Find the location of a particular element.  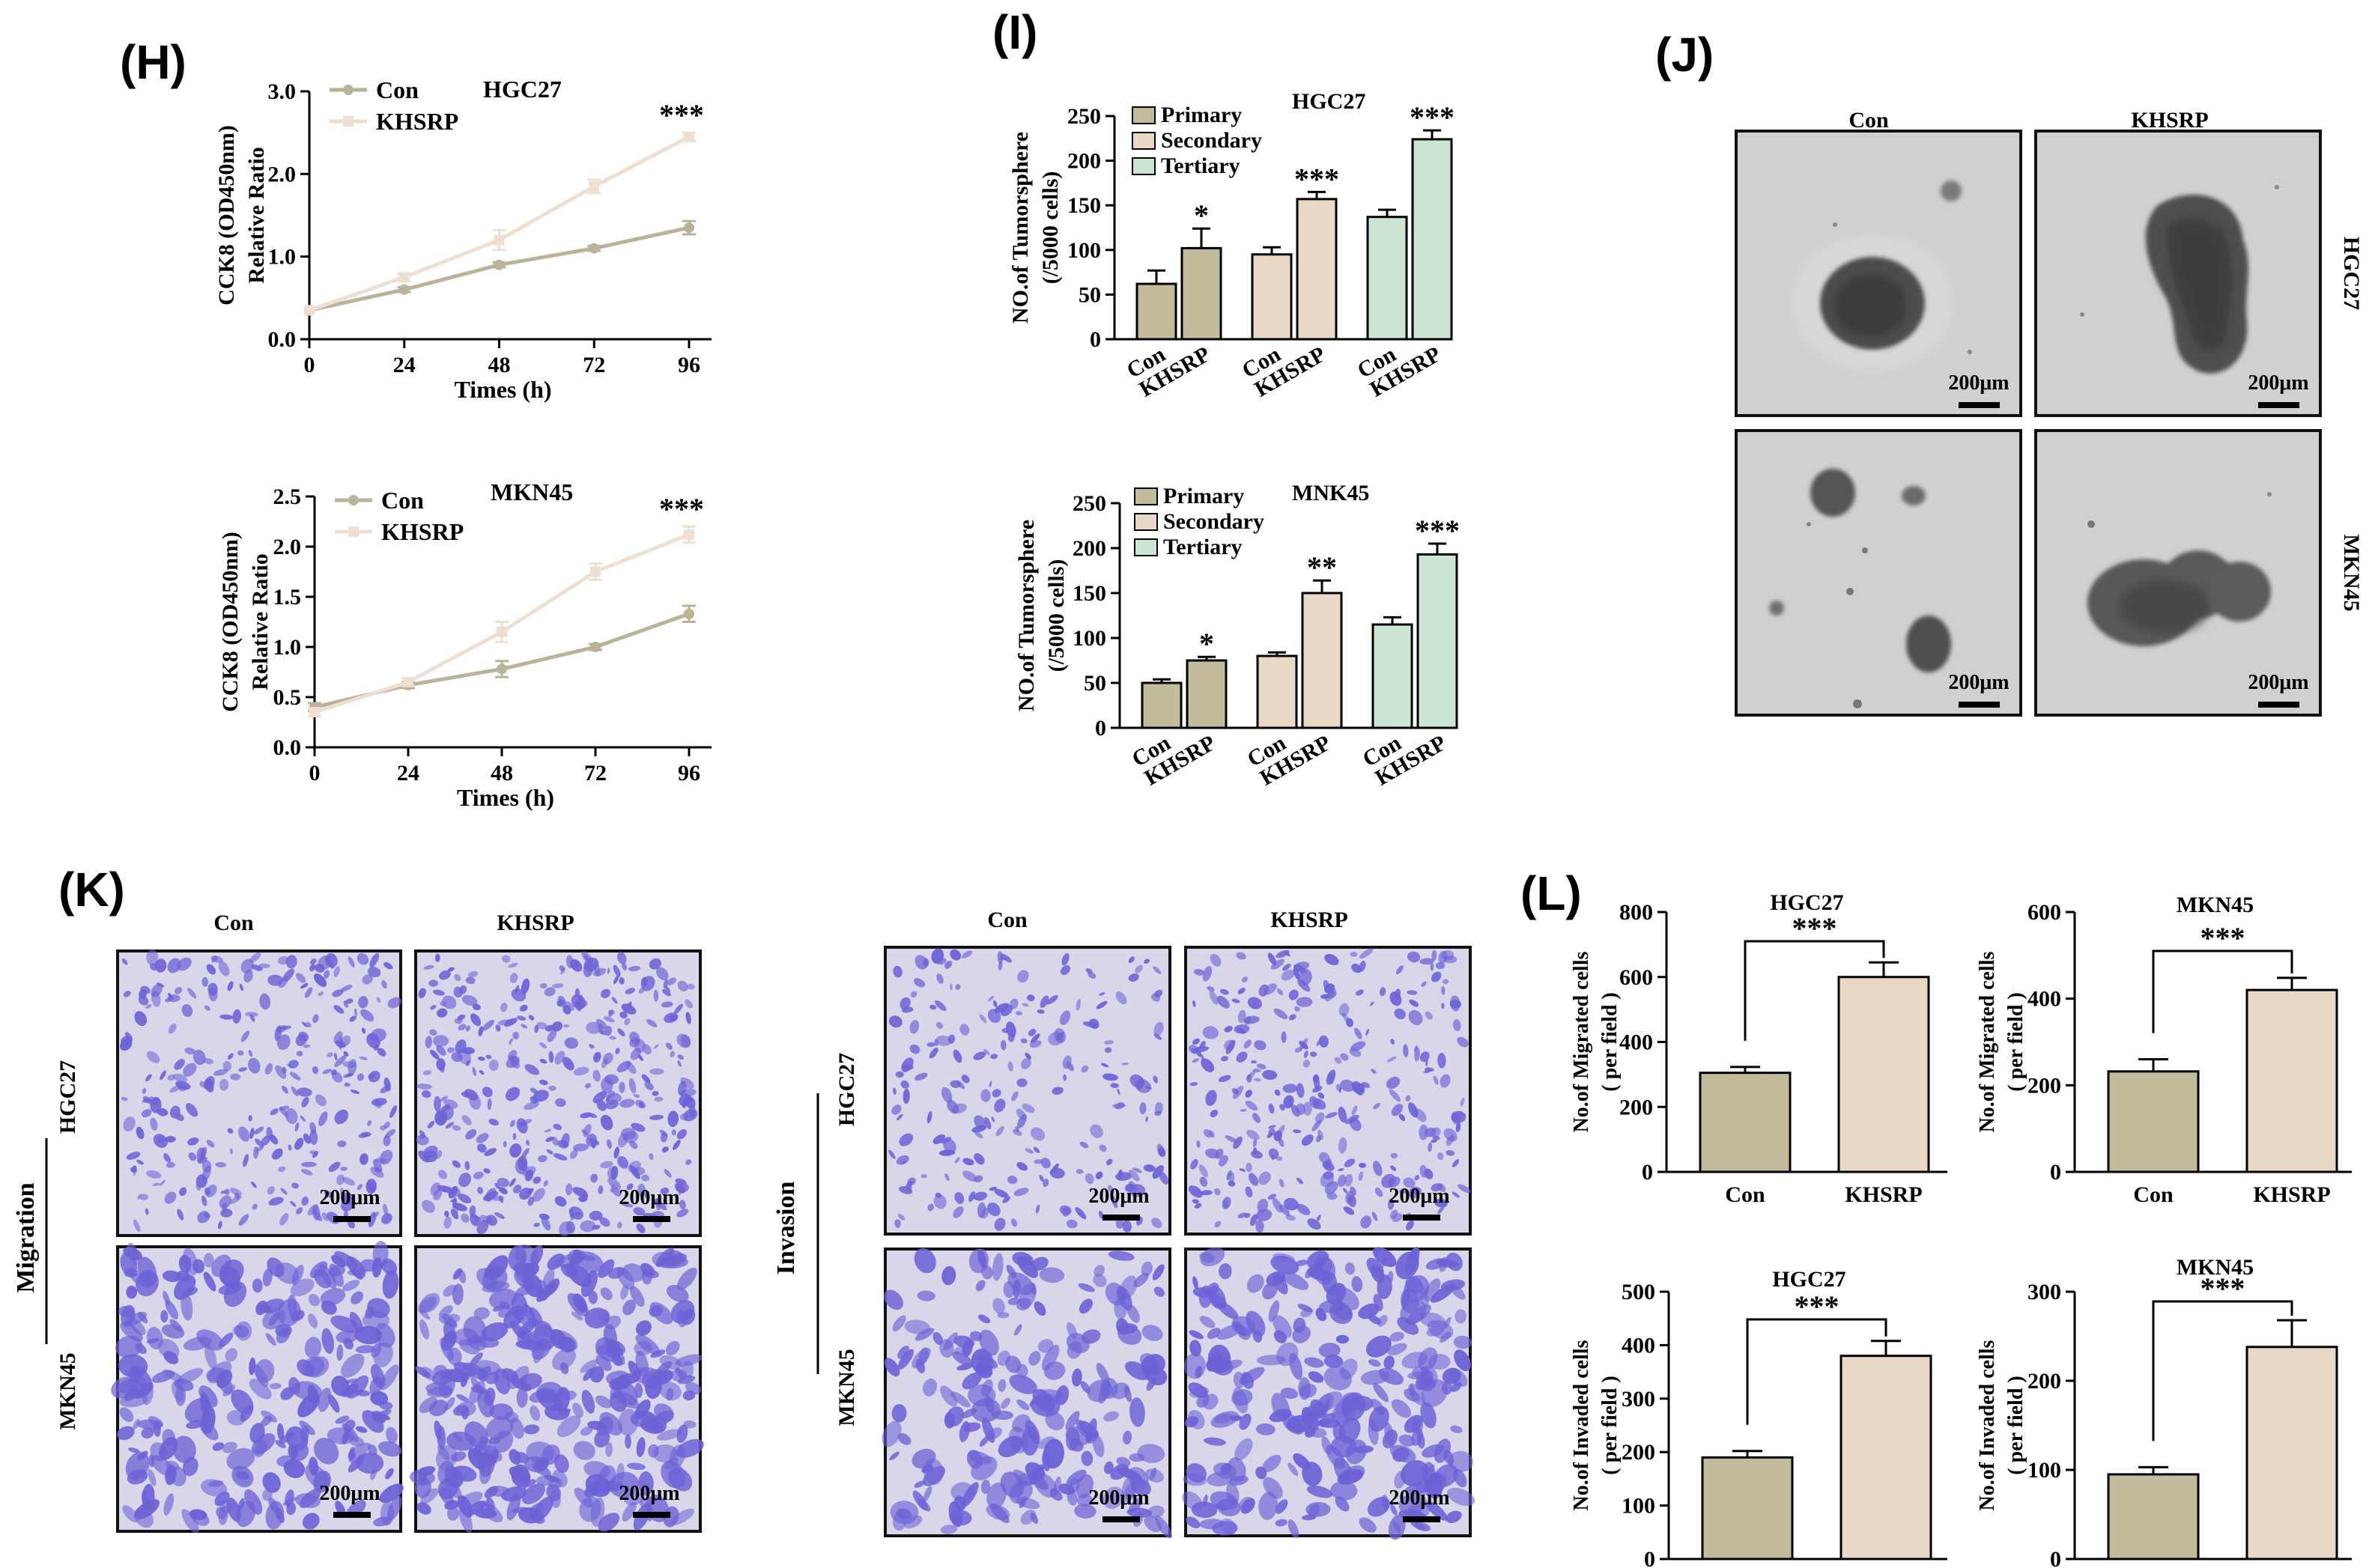

k-side-label-invasion: Invasion is located at coordinates (786, 1229).